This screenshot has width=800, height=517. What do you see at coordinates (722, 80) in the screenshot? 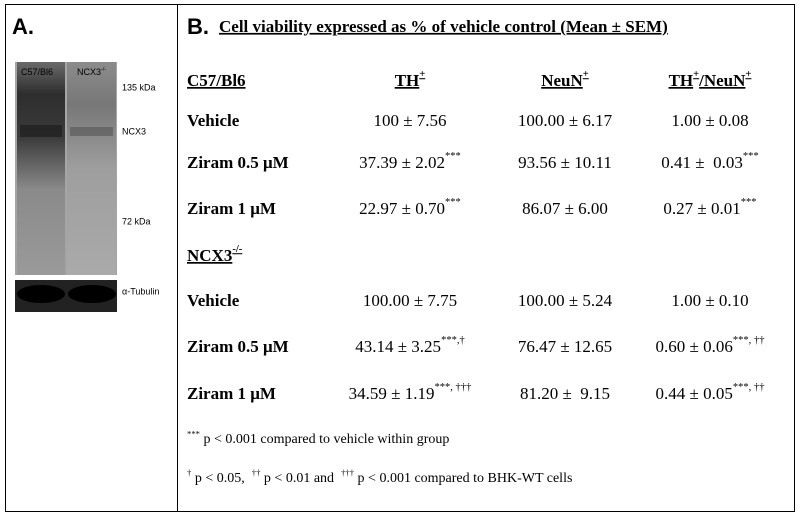
I see `text-run: /NeuN` at bounding box center [722, 80].